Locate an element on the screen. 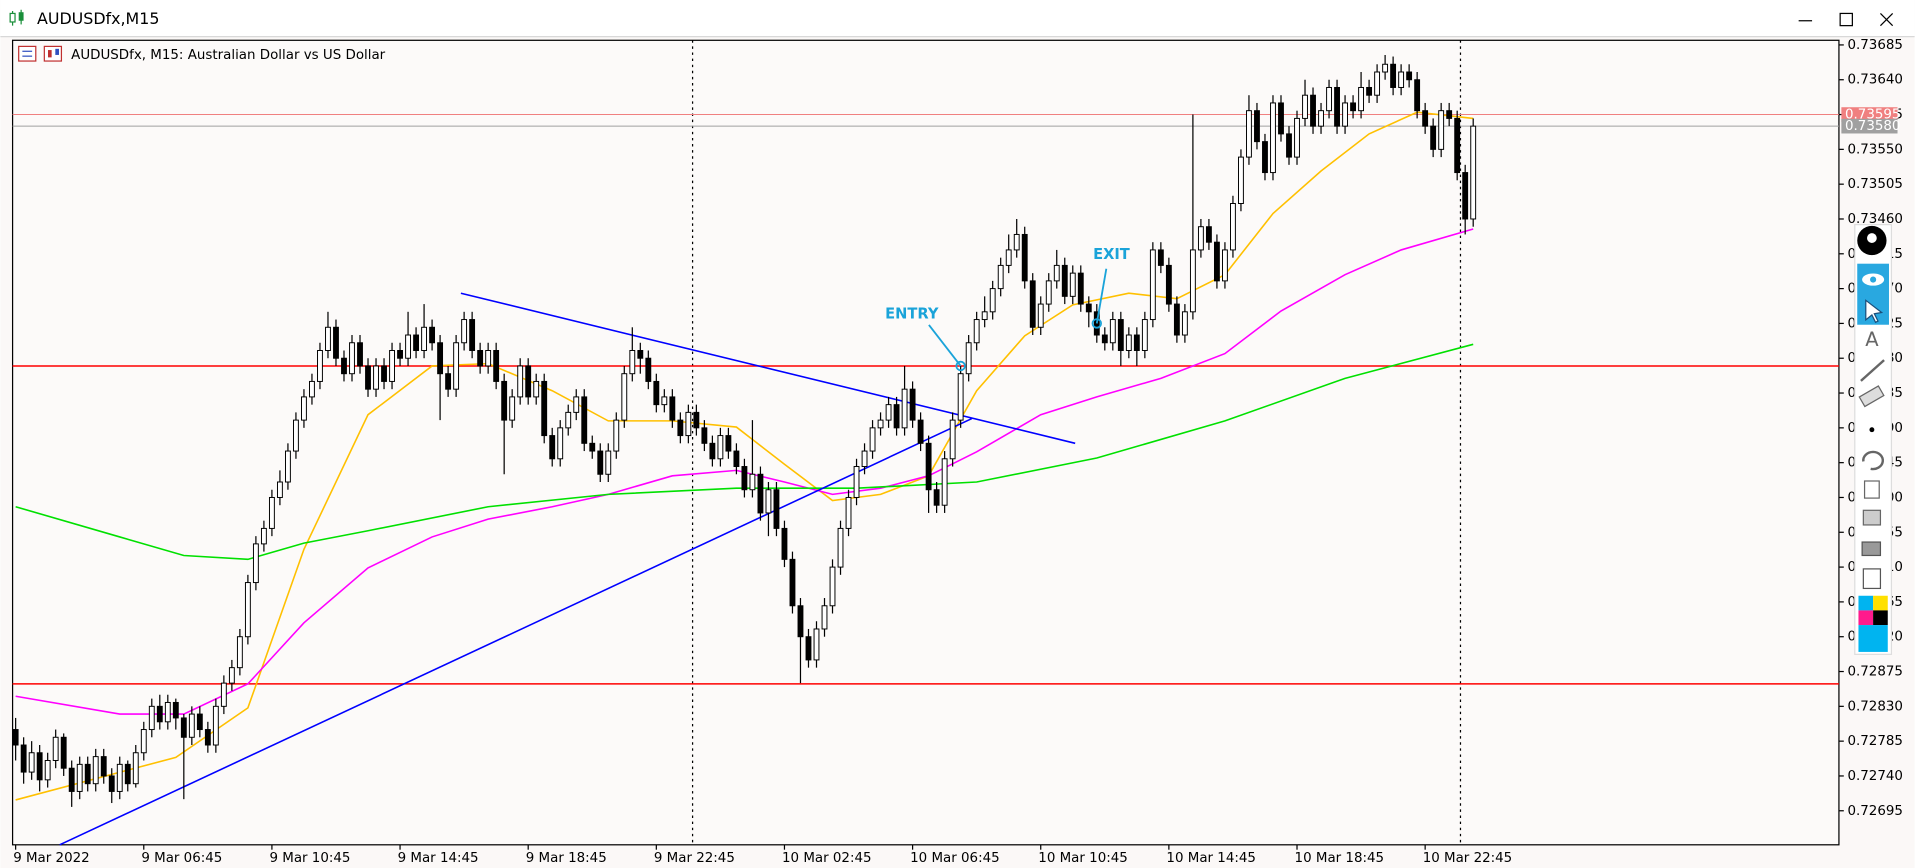  x-tick-label: 10 Mar 14:45 is located at coordinates (1211, 858).